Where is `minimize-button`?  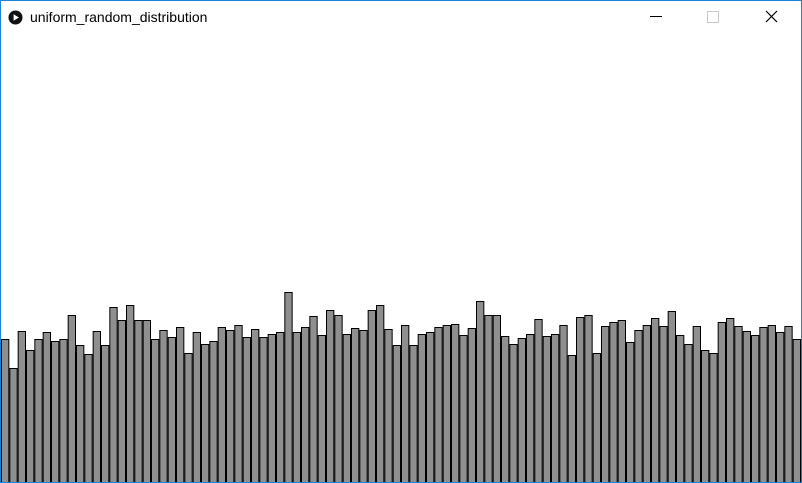
minimize-button is located at coordinates (656, 16).